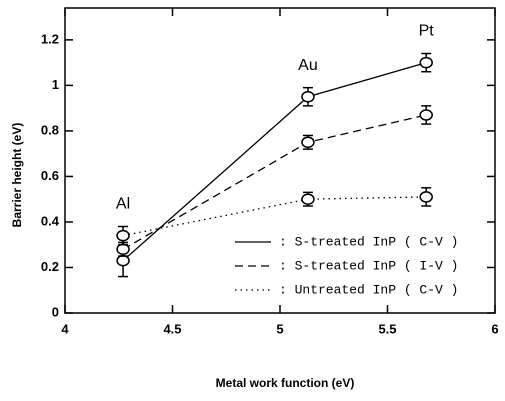  Describe the element at coordinates (427, 31) in the screenshot. I see `annotation: Pt` at that location.